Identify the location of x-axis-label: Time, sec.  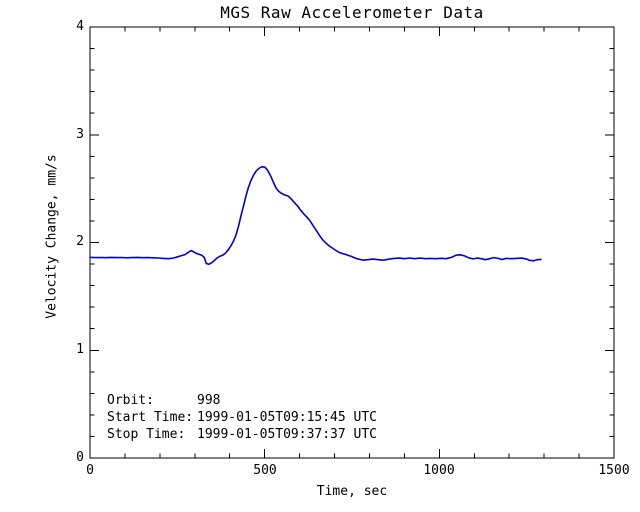
(352, 491).